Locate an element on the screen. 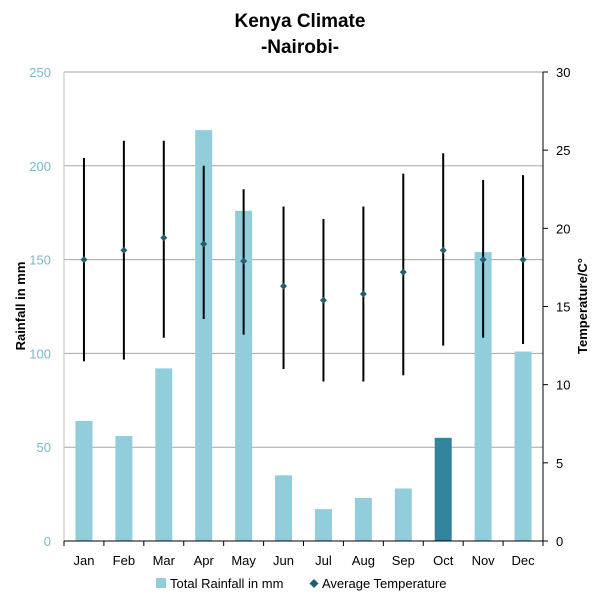 The image size is (600, 600). right-tick-label: 15 is located at coordinates (563, 307).